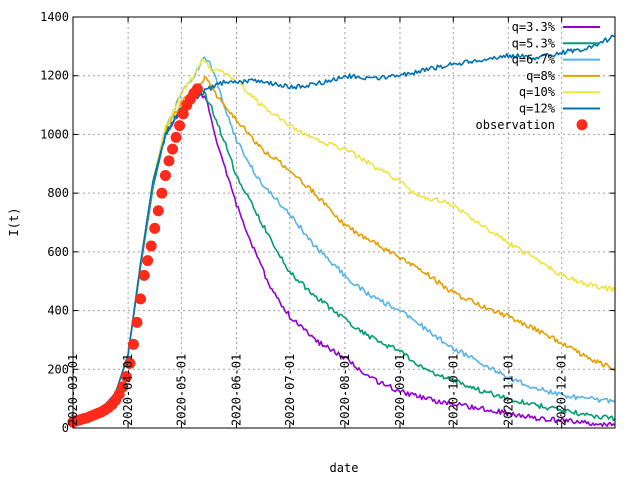 The height and width of the screenshot is (480, 640). I want to click on legend-label: q=12%, so click(537, 109).